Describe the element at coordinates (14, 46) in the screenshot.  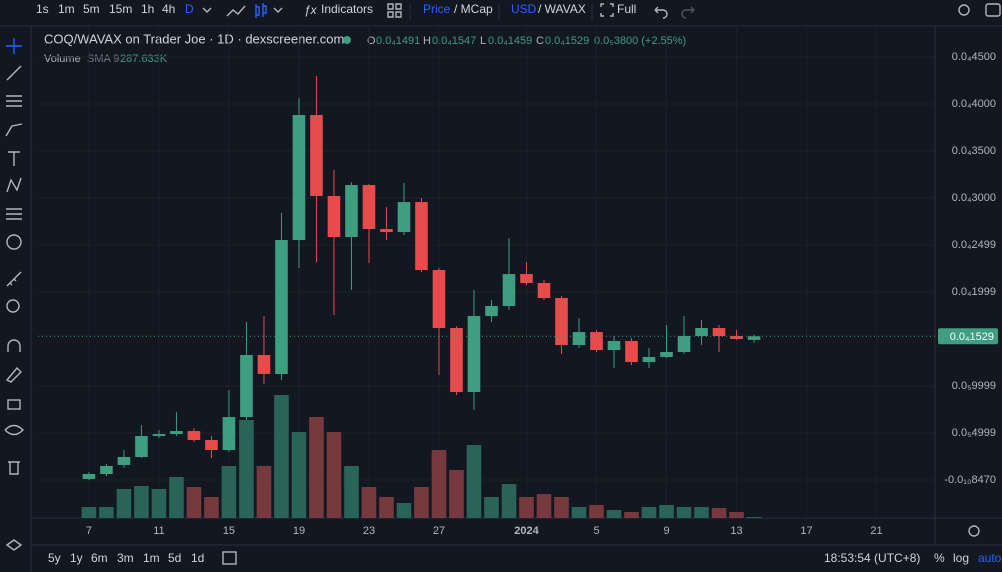
I see `crosshair` at that location.